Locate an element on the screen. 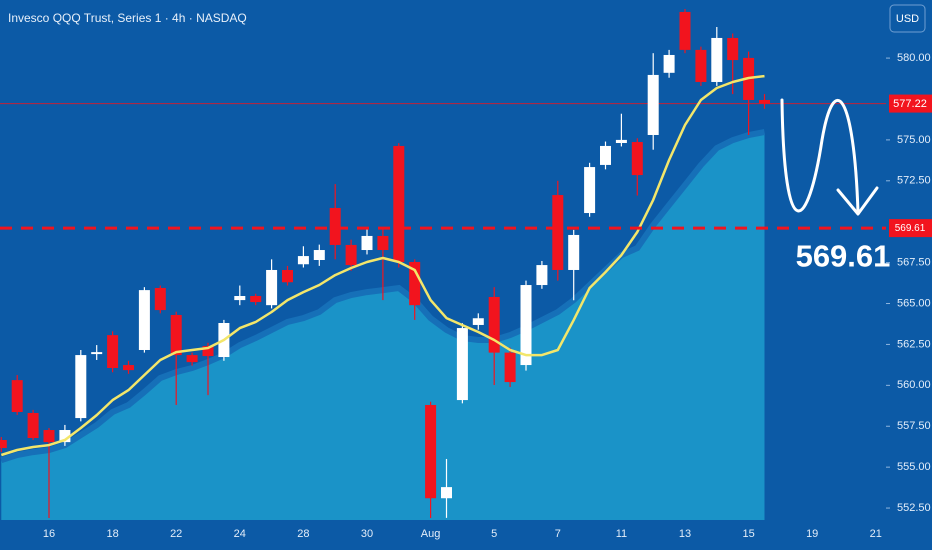  x-tick-label: 7 is located at coordinates (558, 534).